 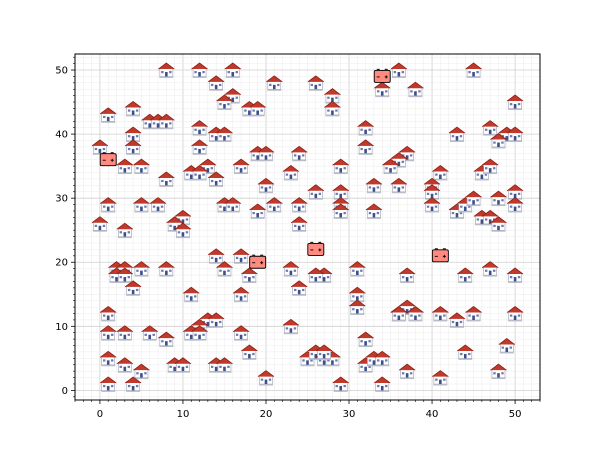 I want to click on x-tick-label: 40, so click(x=432, y=414).